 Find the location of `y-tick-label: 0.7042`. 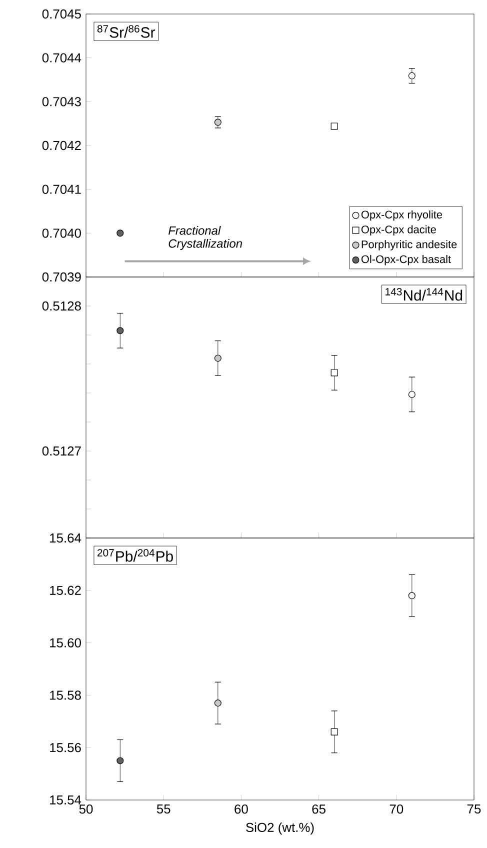

y-tick-label: 0.7042 is located at coordinates (61, 145).